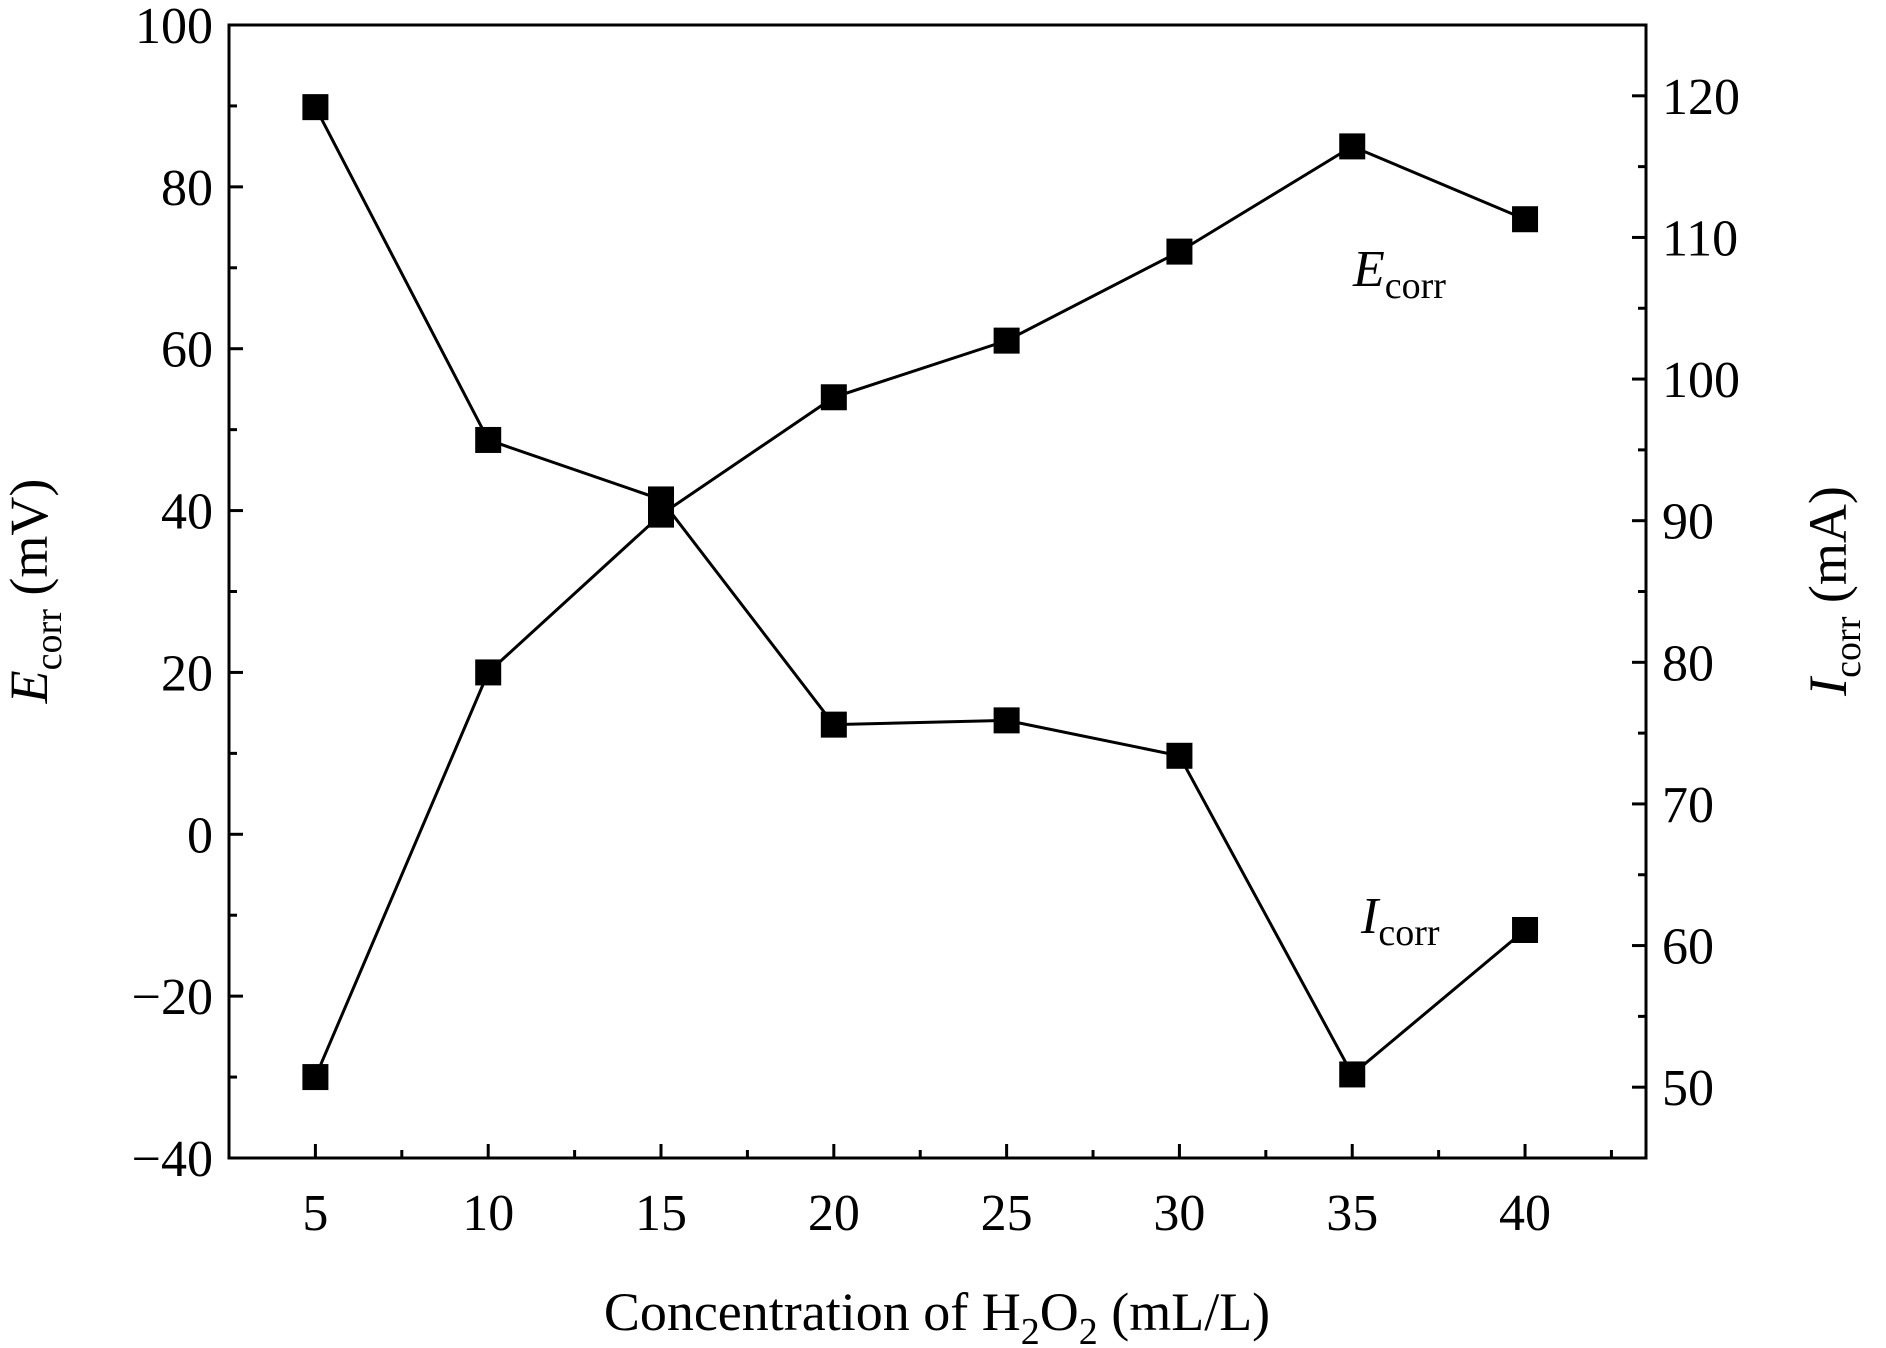  What do you see at coordinates (1701, 380) in the screenshot?
I see `right-tick-label: 100` at bounding box center [1701, 380].